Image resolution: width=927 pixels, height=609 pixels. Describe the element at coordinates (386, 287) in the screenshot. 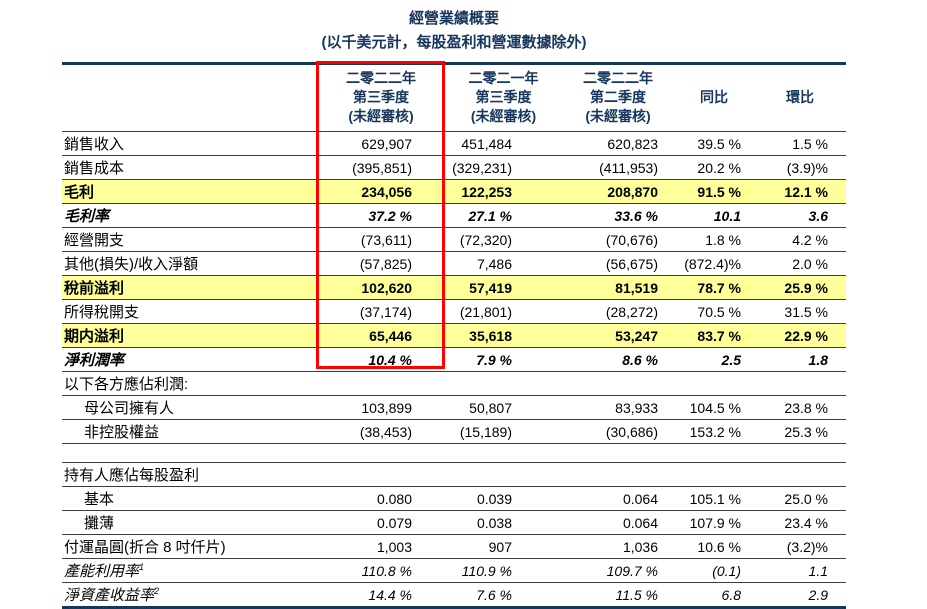

I see `cell-value: 102,620` at that location.